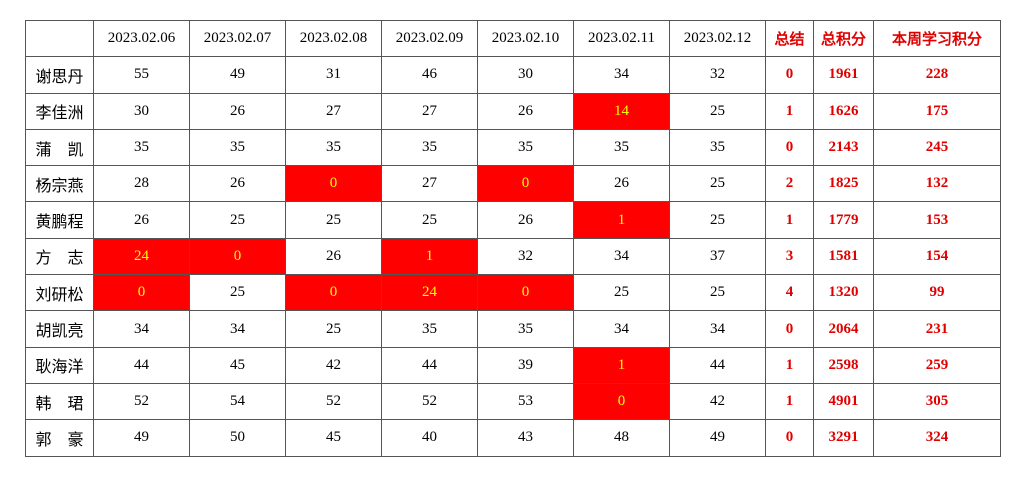 The height and width of the screenshot is (484, 1024). What do you see at coordinates (937, 75) in the screenshot?
I see `weekly-cell: 228` at bounding box center [937, 75].